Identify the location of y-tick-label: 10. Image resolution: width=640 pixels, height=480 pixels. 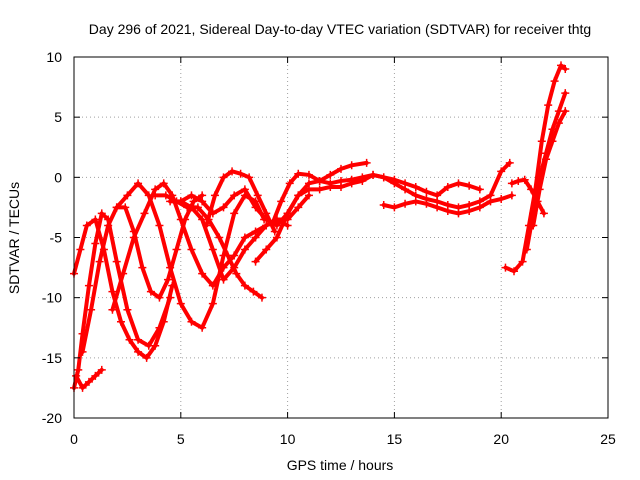
(54, 57).